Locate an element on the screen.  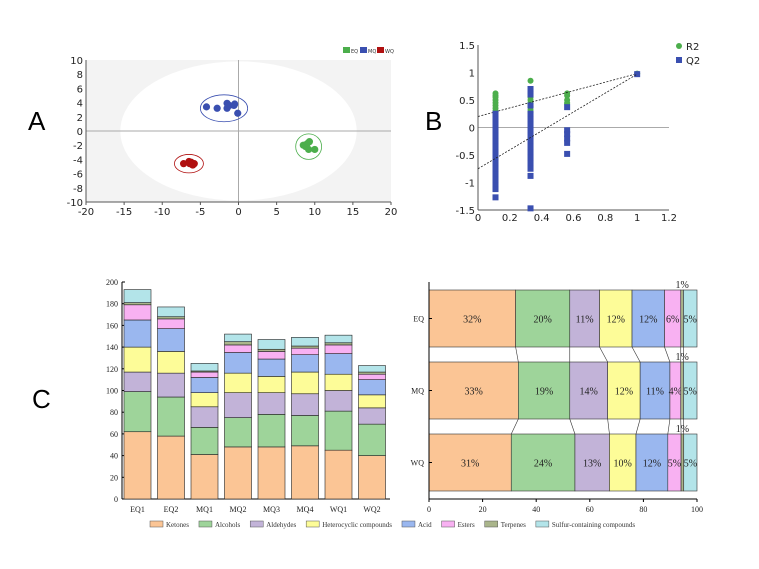
data-label: 12% is located at coordinates (624, 392).